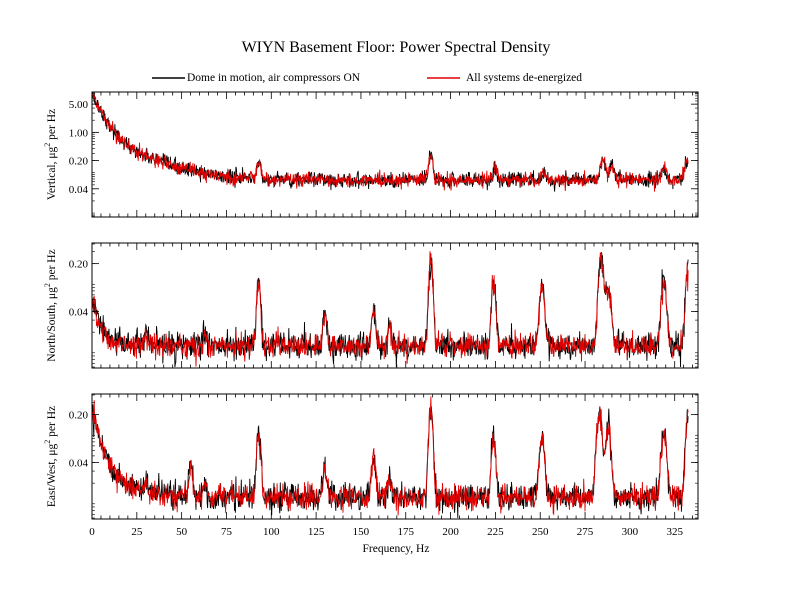 The width and height of the screenshot is (792, 612). What do you see at coordinates (271, 532) in the screenshot?
I see `x-tick-label: 100` at bounding box center [271, 532].